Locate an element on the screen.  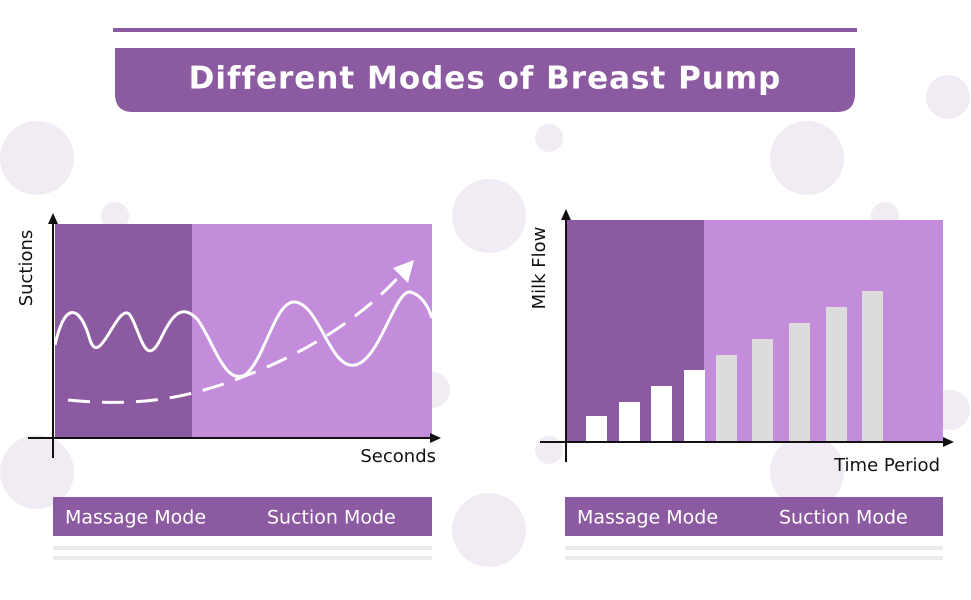
y-label: Suctions is located at coordinates (26, 268).